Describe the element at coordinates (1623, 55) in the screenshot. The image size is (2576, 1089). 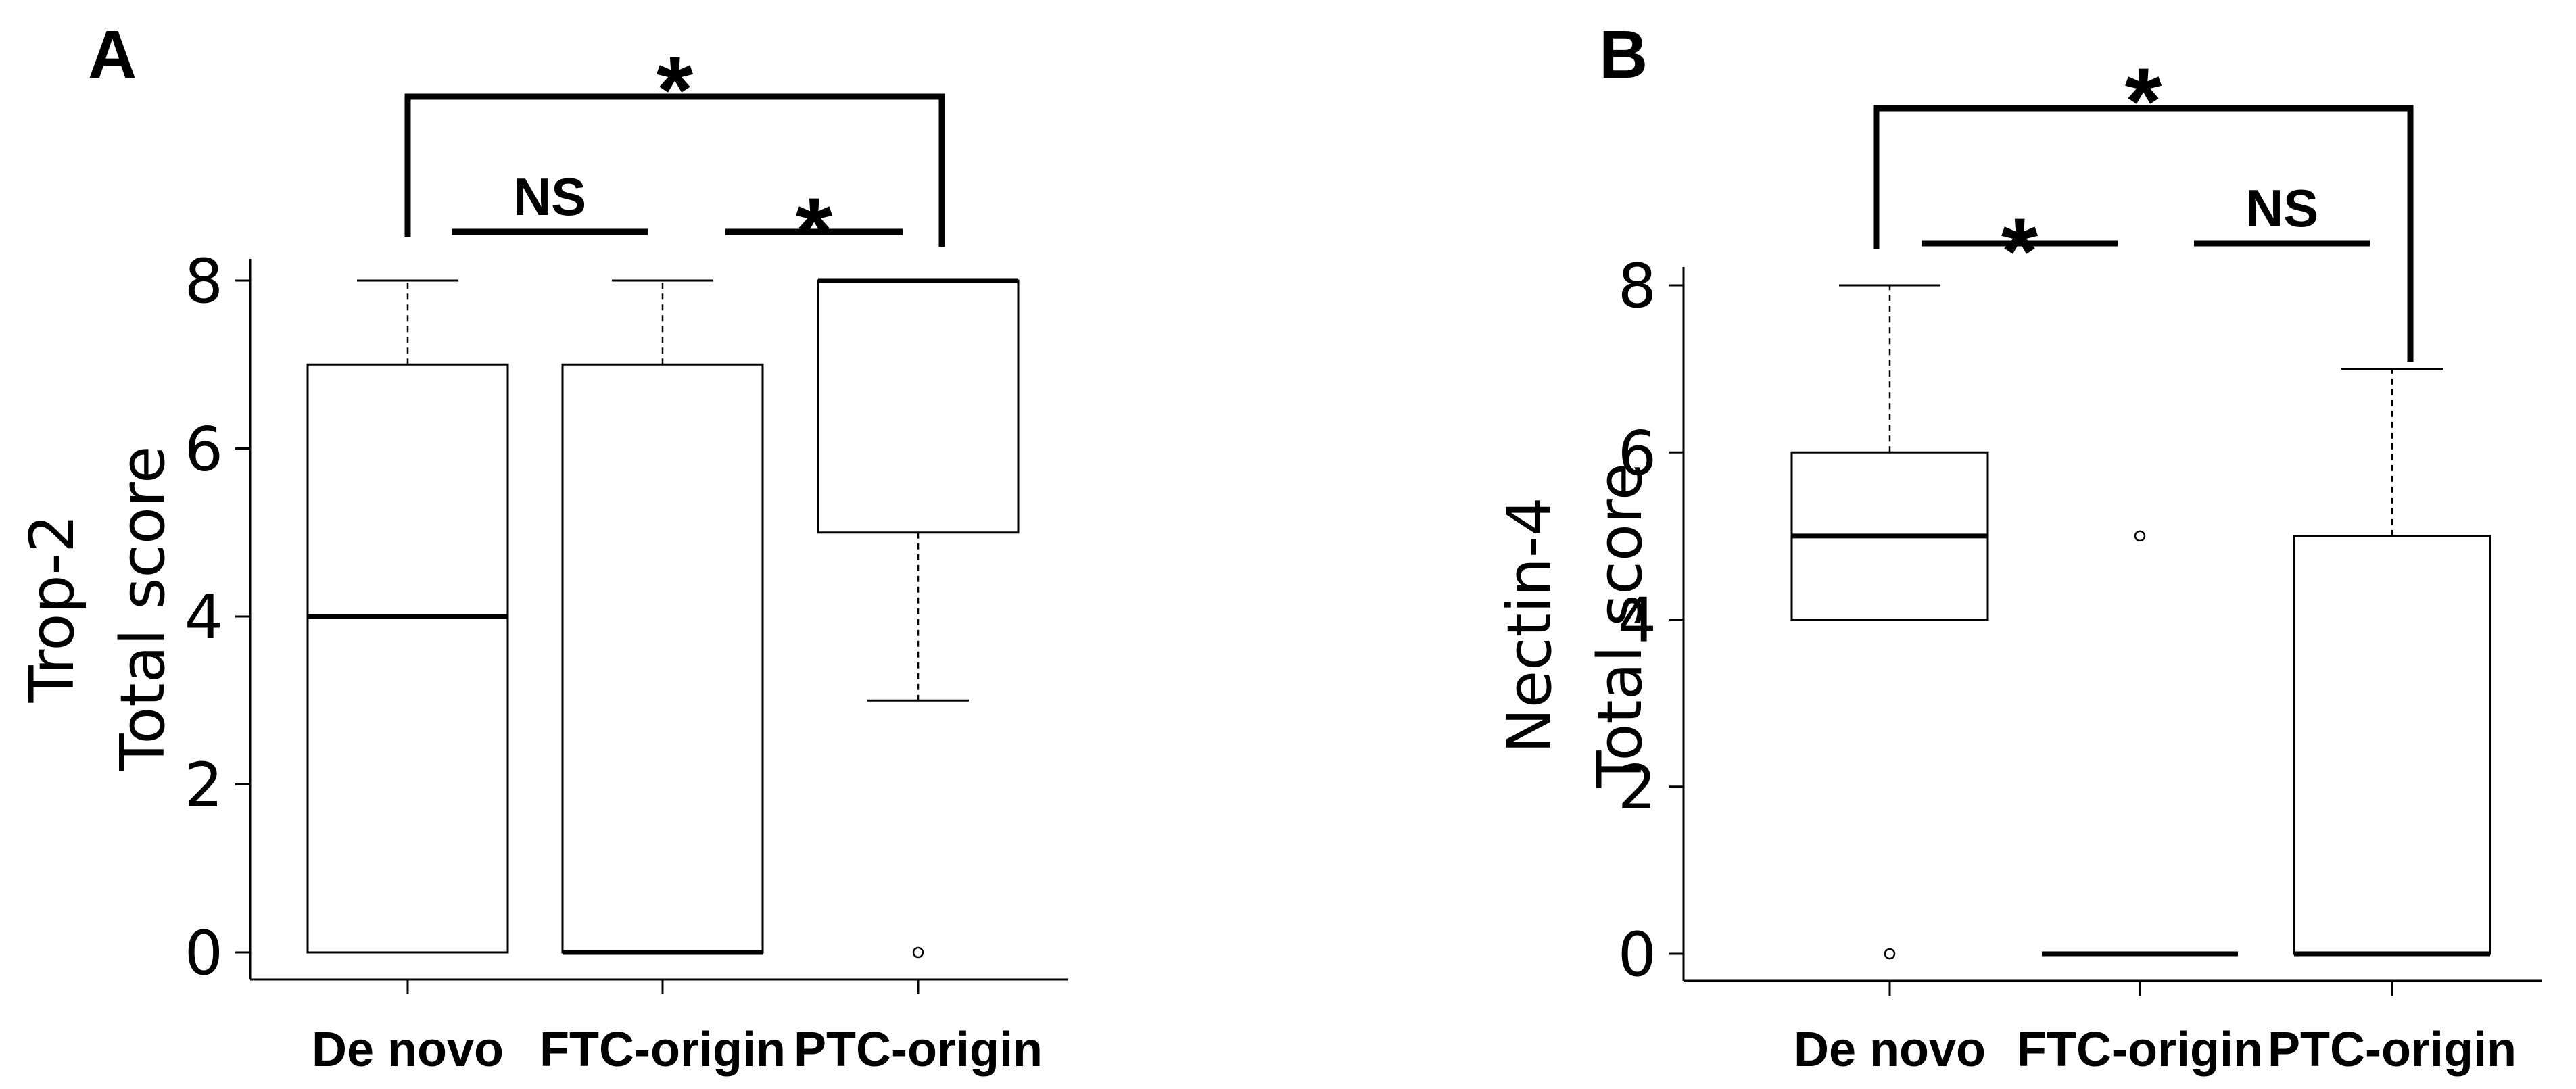
I see `panel-label: B` at that location.